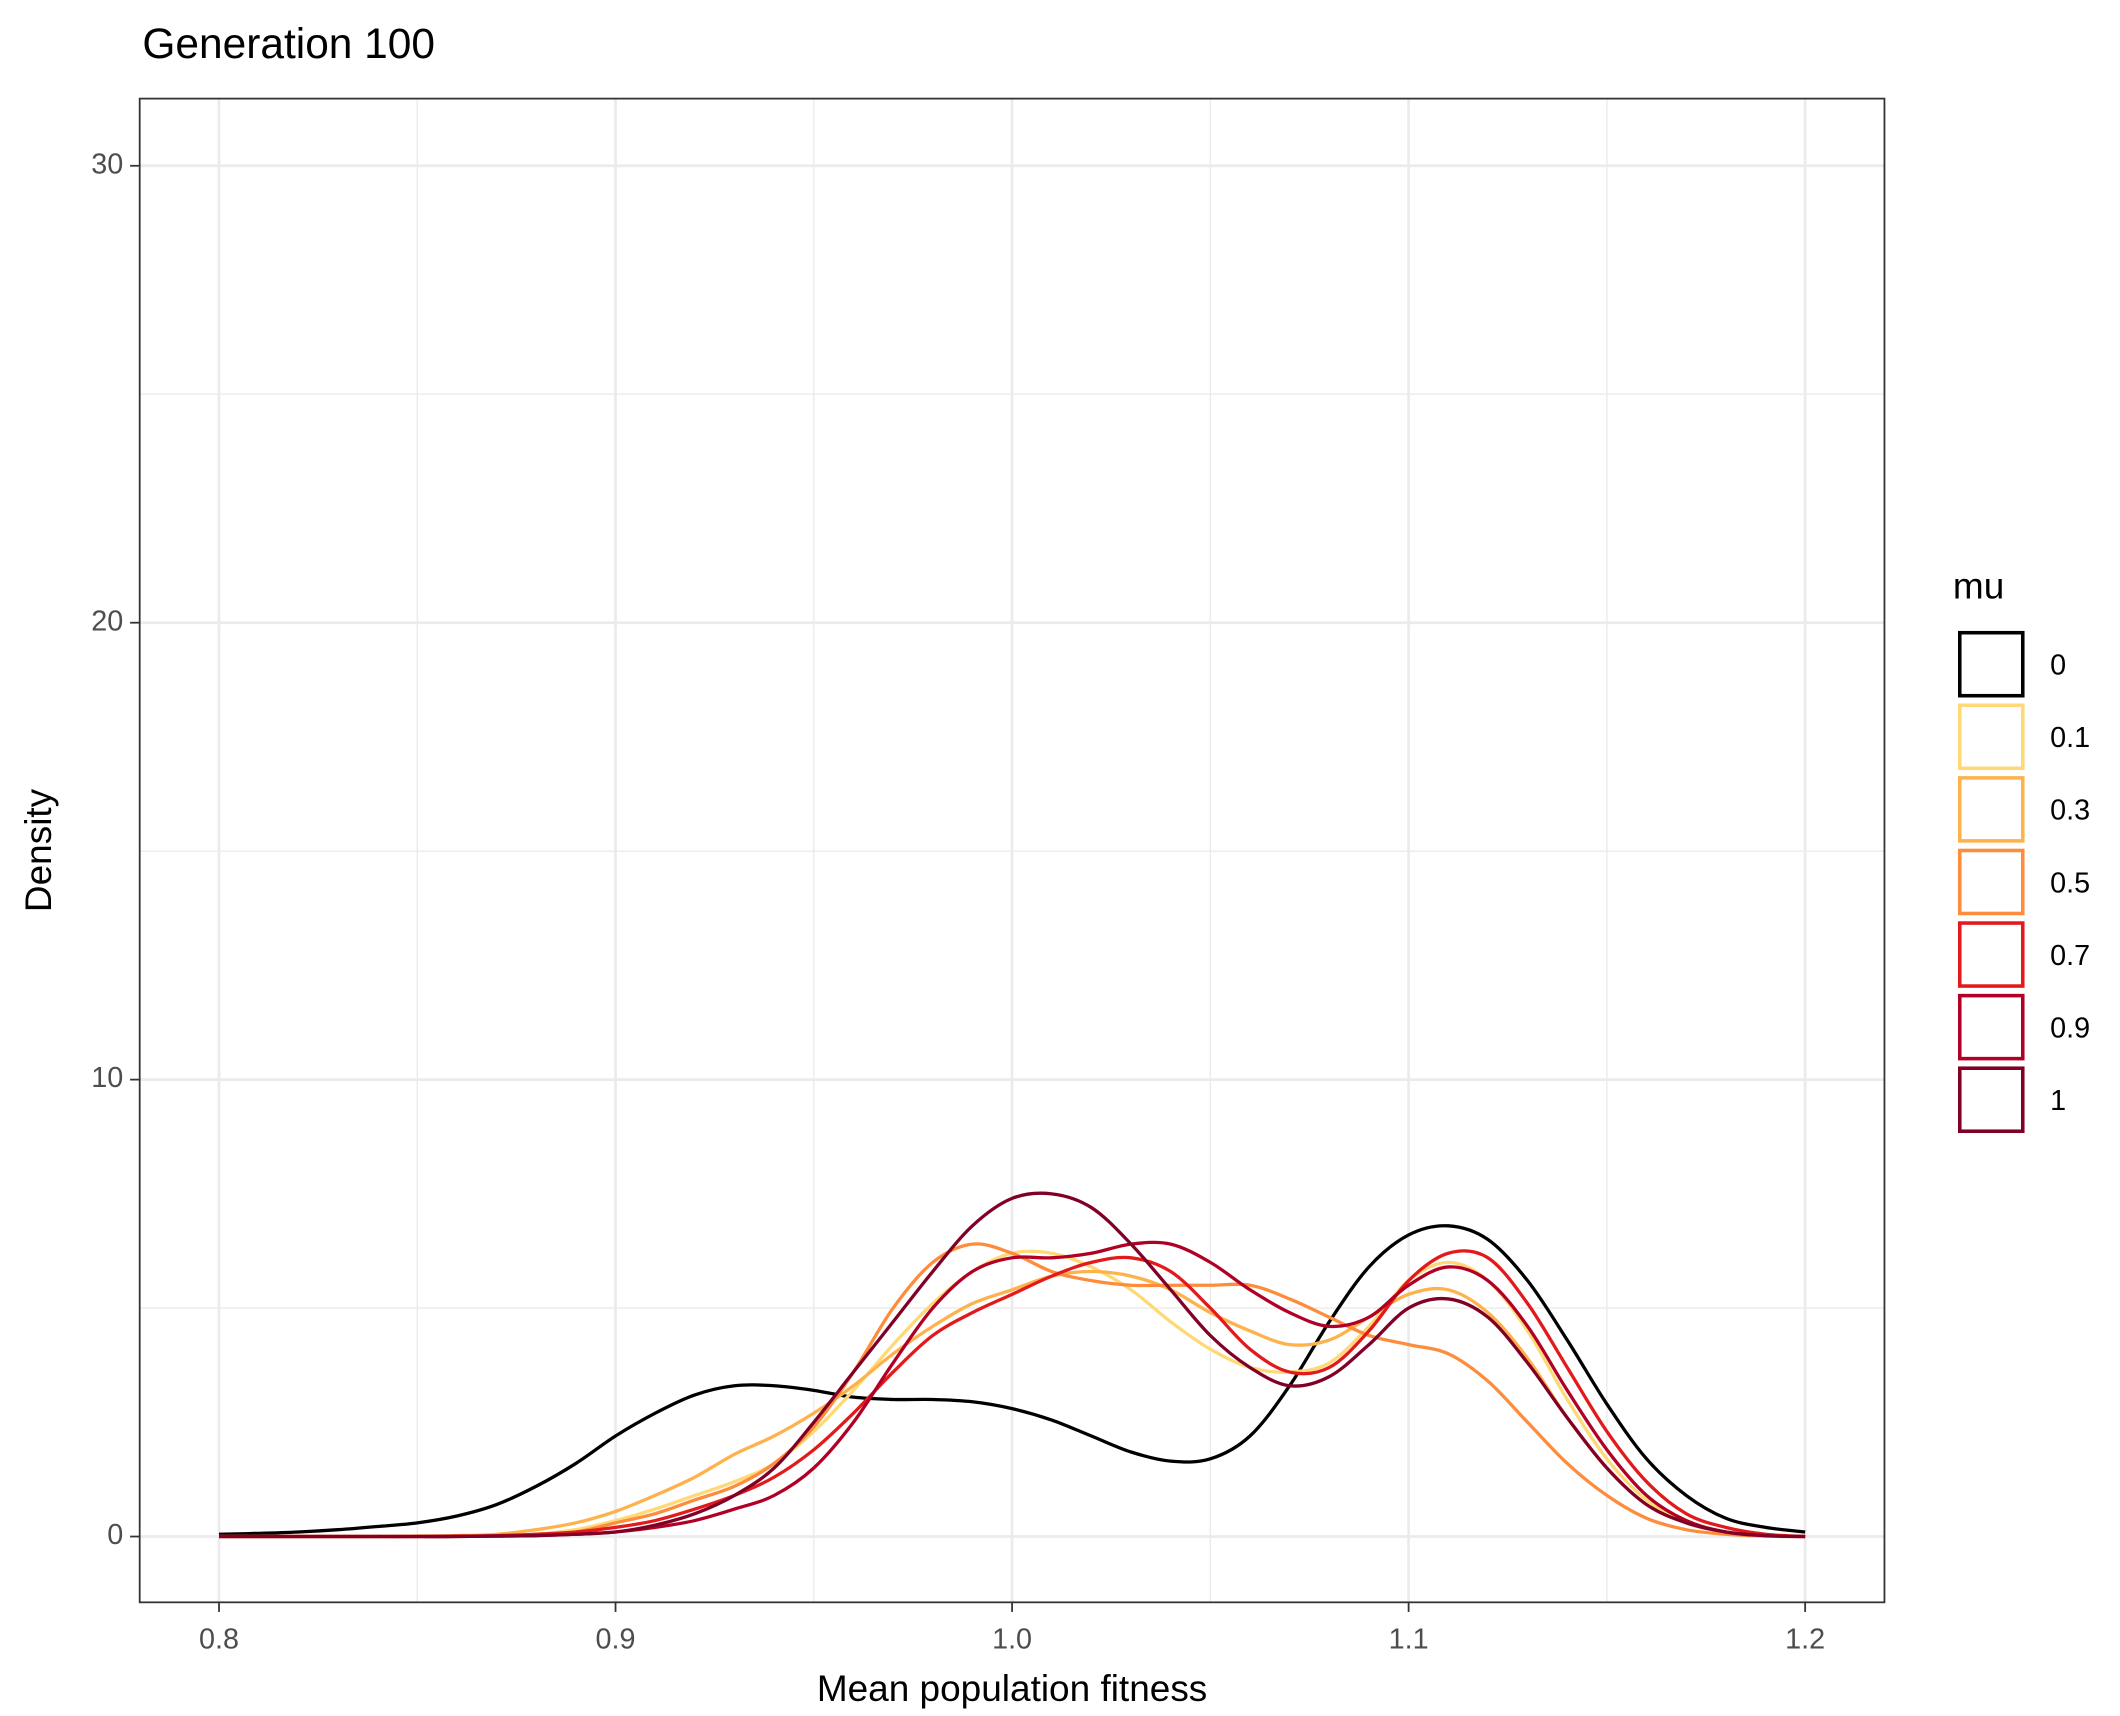  Describe the element at coordinates (2058, 666) in the screenshot. I see `legend-label: 0` at that location.